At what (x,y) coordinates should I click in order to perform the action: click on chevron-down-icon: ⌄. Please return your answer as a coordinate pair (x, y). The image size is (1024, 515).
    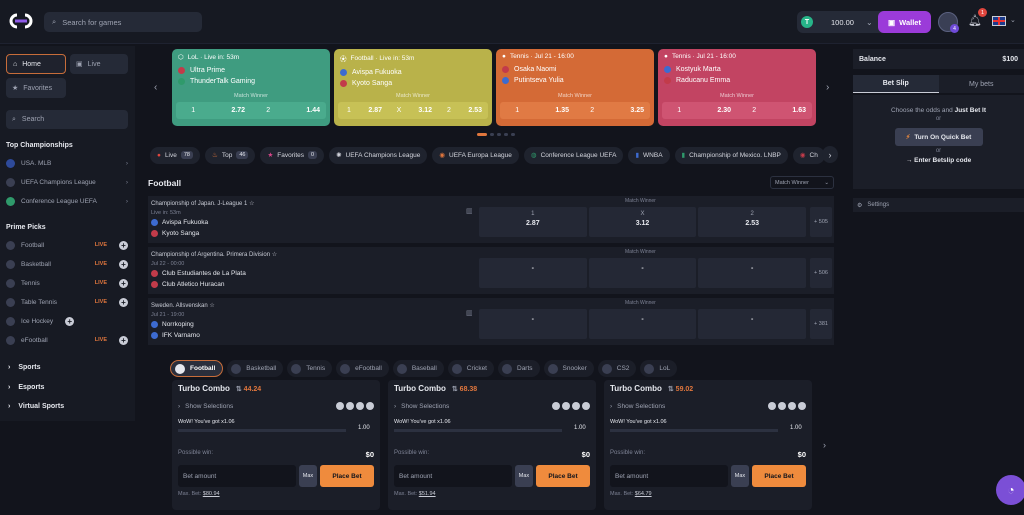
    Looking at the image, I should click on (1013, 20).